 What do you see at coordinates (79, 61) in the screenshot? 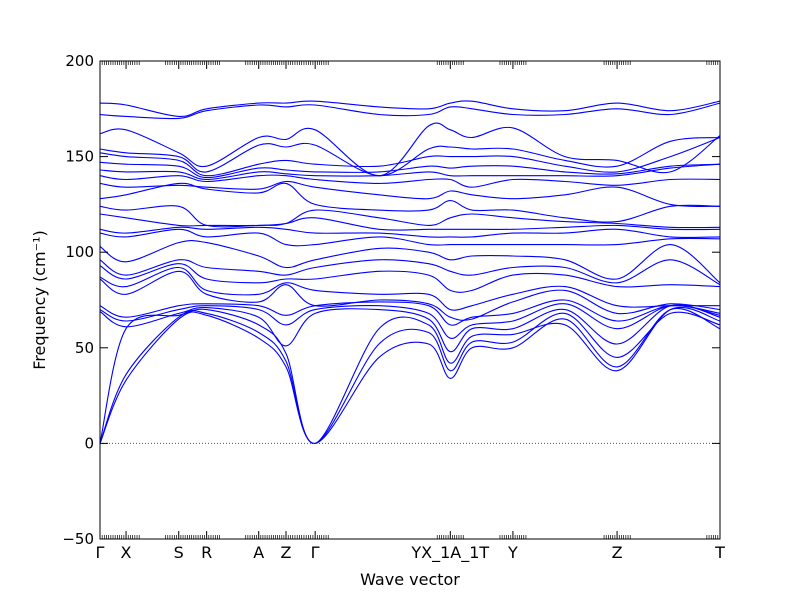
I see `y-tick-label: 200` at bounding box center [79, 61].